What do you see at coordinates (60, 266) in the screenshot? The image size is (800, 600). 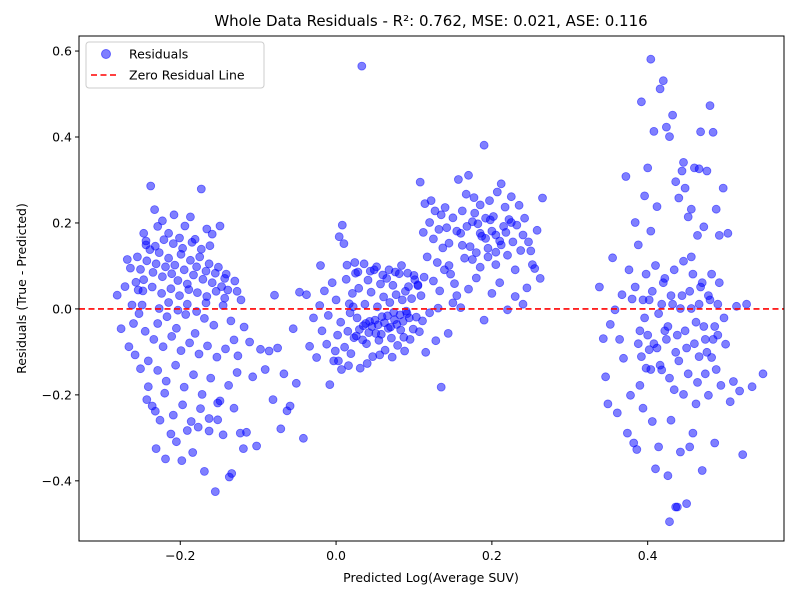 I see `y-axis-ticks: −0.4 −0.2 0.0 0.2 0.4 0.6` at bounding box center [60, 266].